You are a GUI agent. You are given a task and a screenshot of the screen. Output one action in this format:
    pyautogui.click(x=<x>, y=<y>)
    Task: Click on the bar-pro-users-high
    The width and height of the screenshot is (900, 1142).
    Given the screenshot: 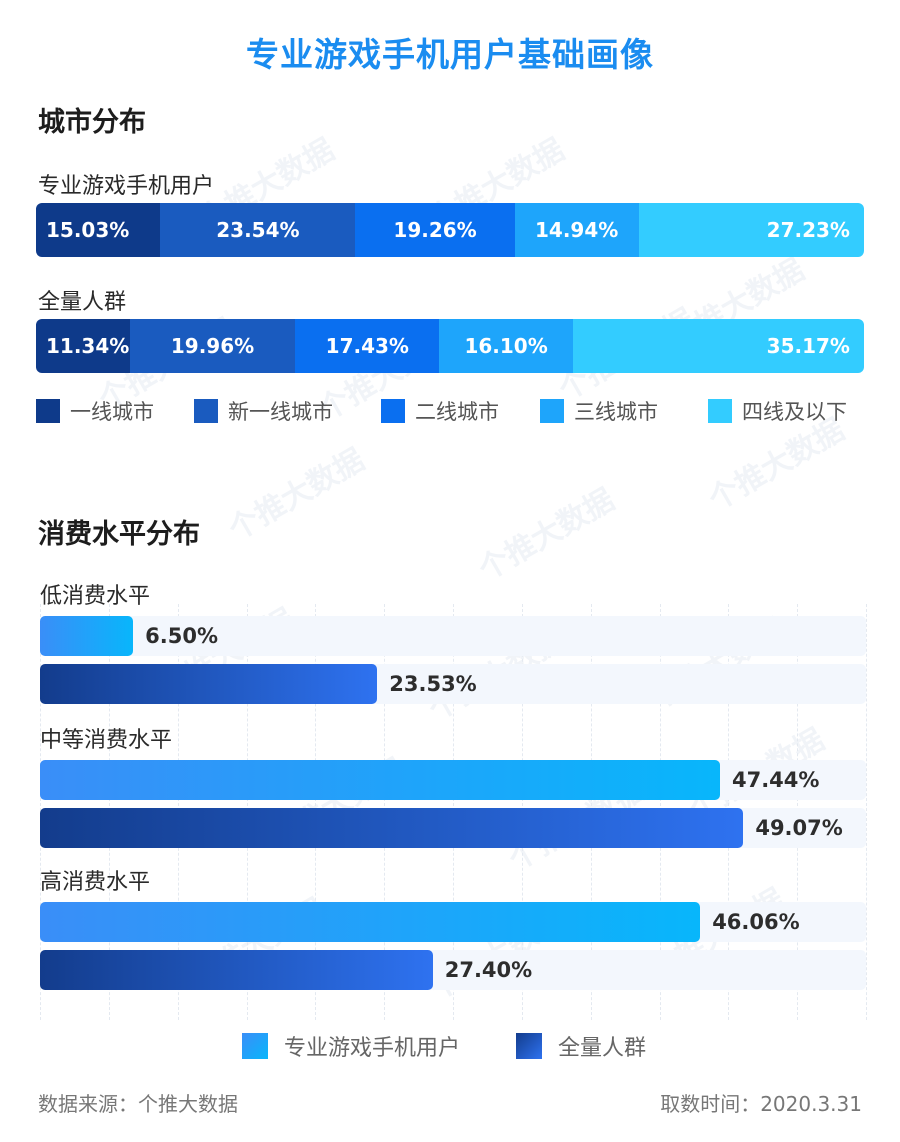 What is the action you would take?
    pyautogui.click(x=370, y=922)
    